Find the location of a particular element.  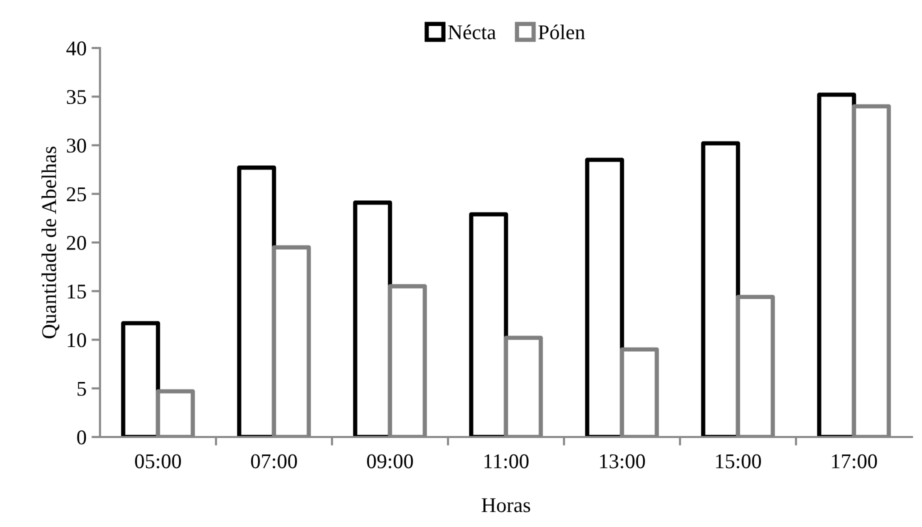

legend-label: Nécta is located at coordinates (472, 32).